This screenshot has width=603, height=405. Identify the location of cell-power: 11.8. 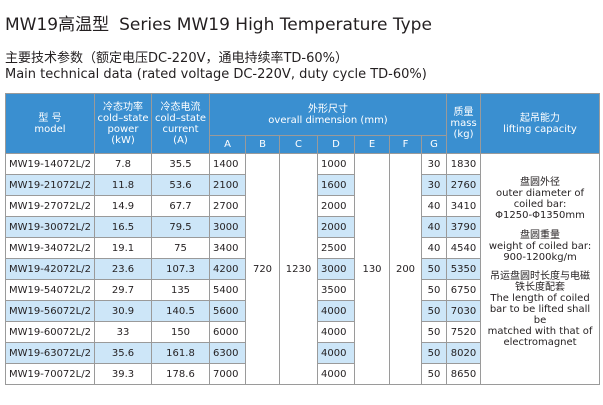
(123, 185).